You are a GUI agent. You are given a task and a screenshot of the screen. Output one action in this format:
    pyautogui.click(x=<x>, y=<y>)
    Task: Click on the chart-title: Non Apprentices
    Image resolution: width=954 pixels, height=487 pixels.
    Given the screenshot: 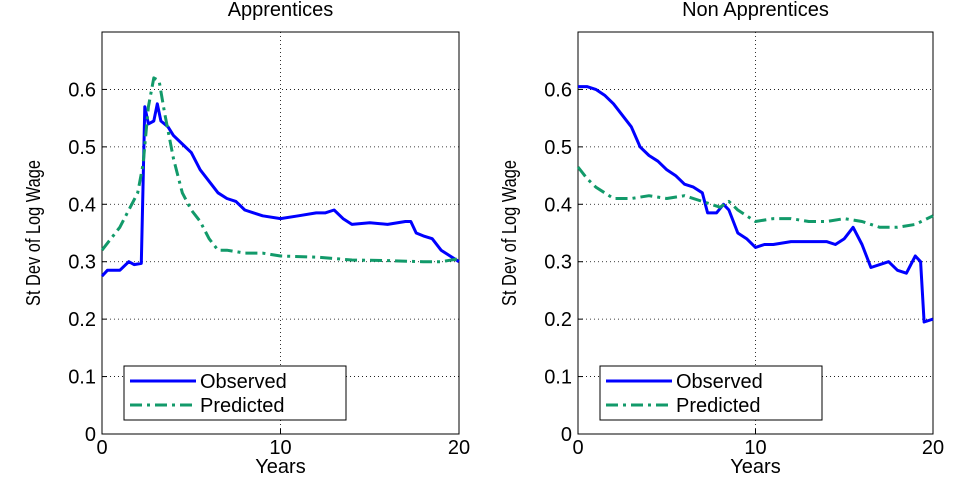 What is the action you would take?
    pyautogui.click(x=755, y=10)
    